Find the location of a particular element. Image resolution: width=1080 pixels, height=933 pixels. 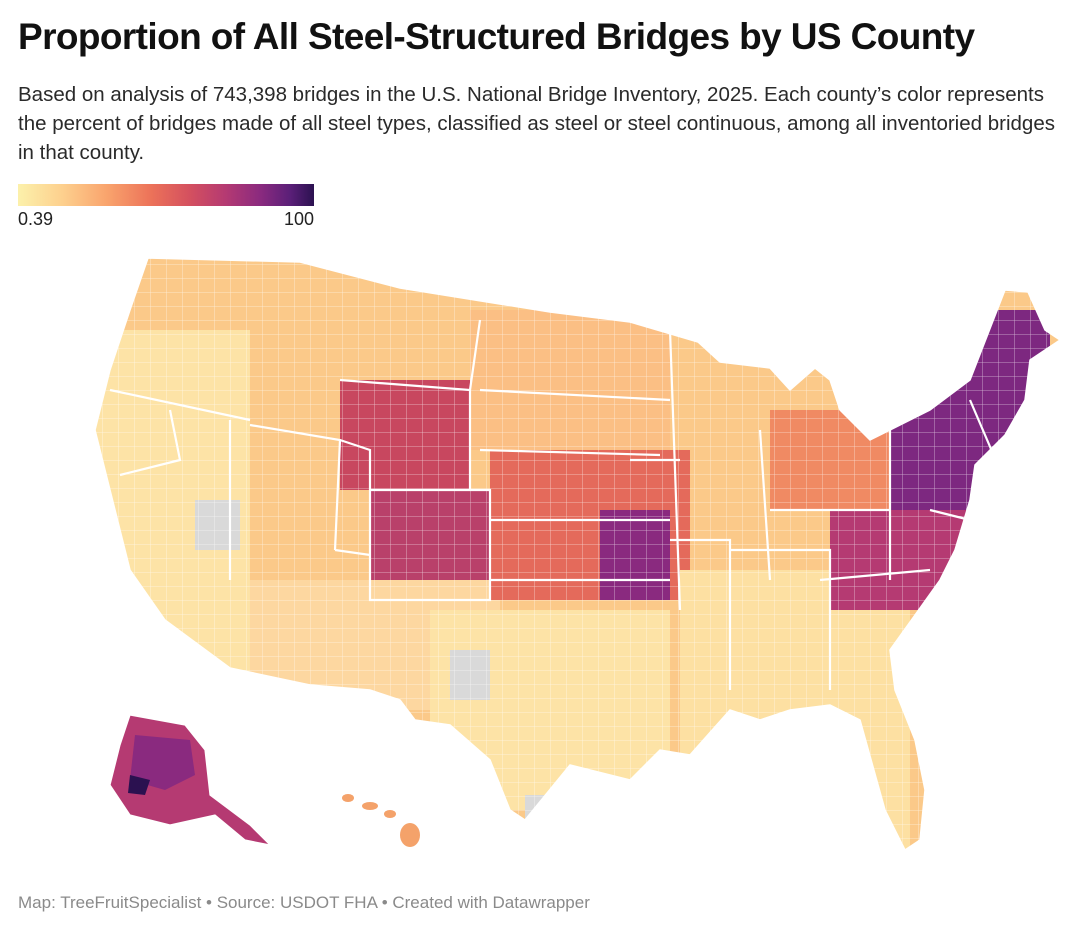

legend-max-label: 100 is located at coordinates (298, 219).